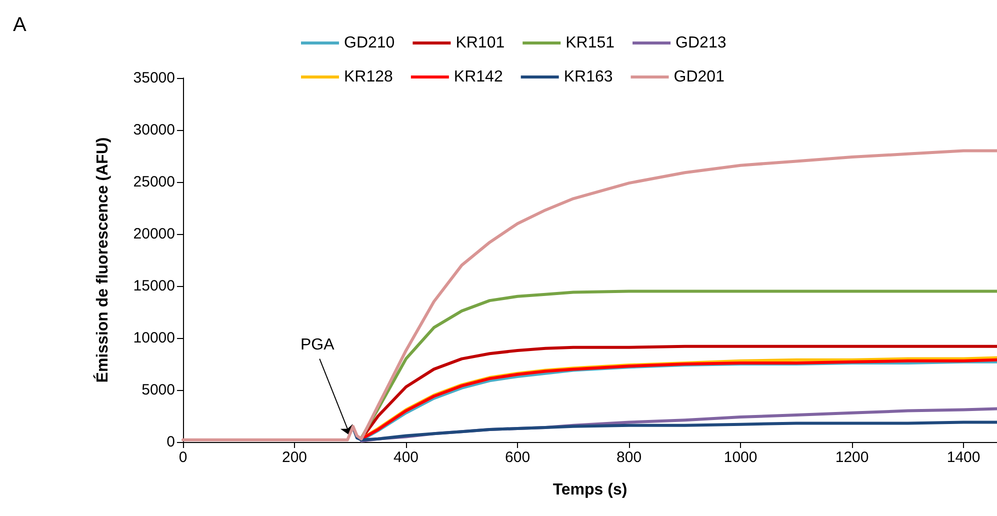  Describe the element at coordinates (406, 457) in the screenshot. I see `x-tick-label: 400` at that location.